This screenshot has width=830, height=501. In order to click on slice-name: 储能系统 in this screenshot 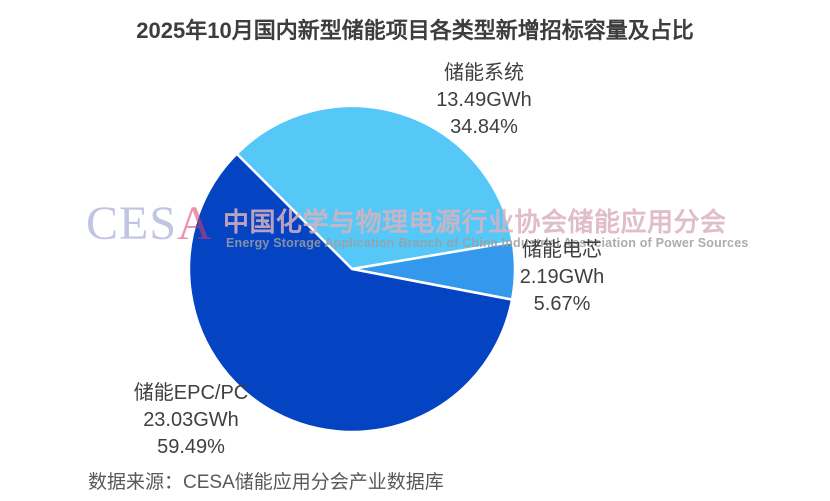, I will do `click(484, 73)`.